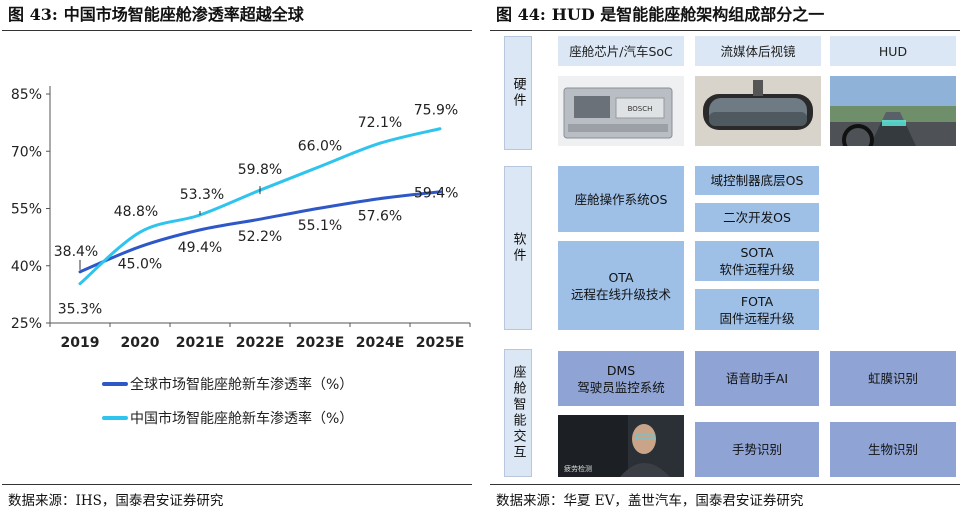 The height and width of the screenshot is (515, 962). What do you see at coordinates (893, 111) in the screenshot?
I see `hud-image` at bounding box center [893, 111].